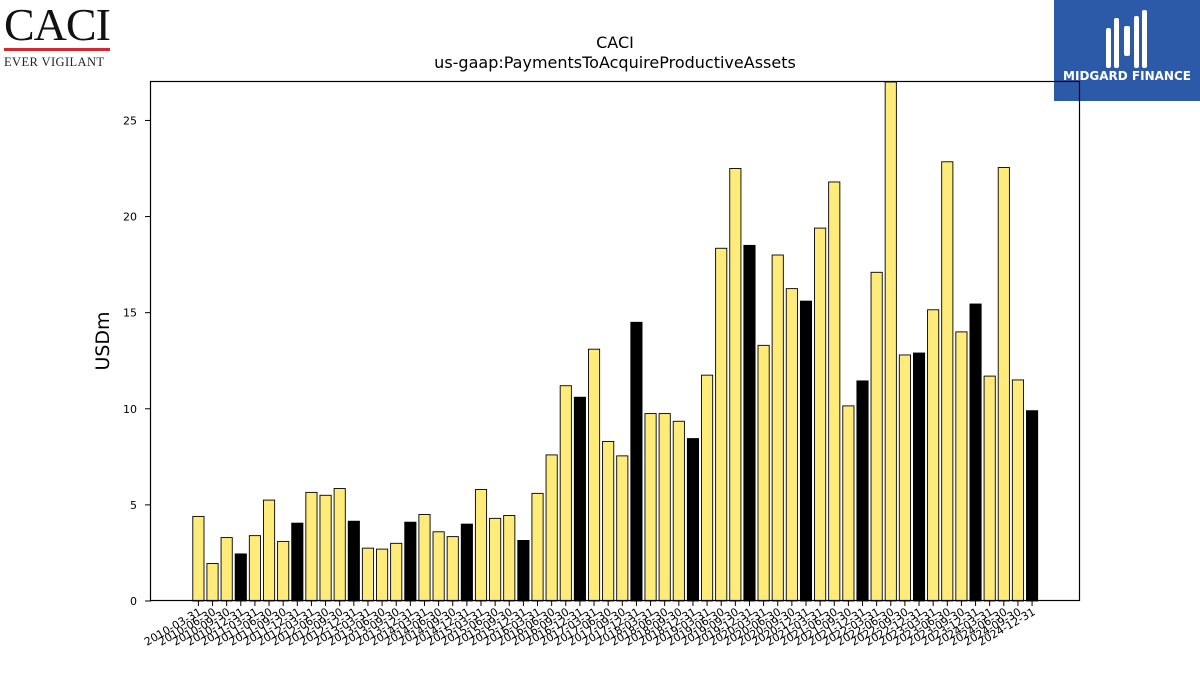  What do you see at coordinates (130, 217) in the screenshot?
I see `y-tick-label: 20` at bounding box center [130, 217].